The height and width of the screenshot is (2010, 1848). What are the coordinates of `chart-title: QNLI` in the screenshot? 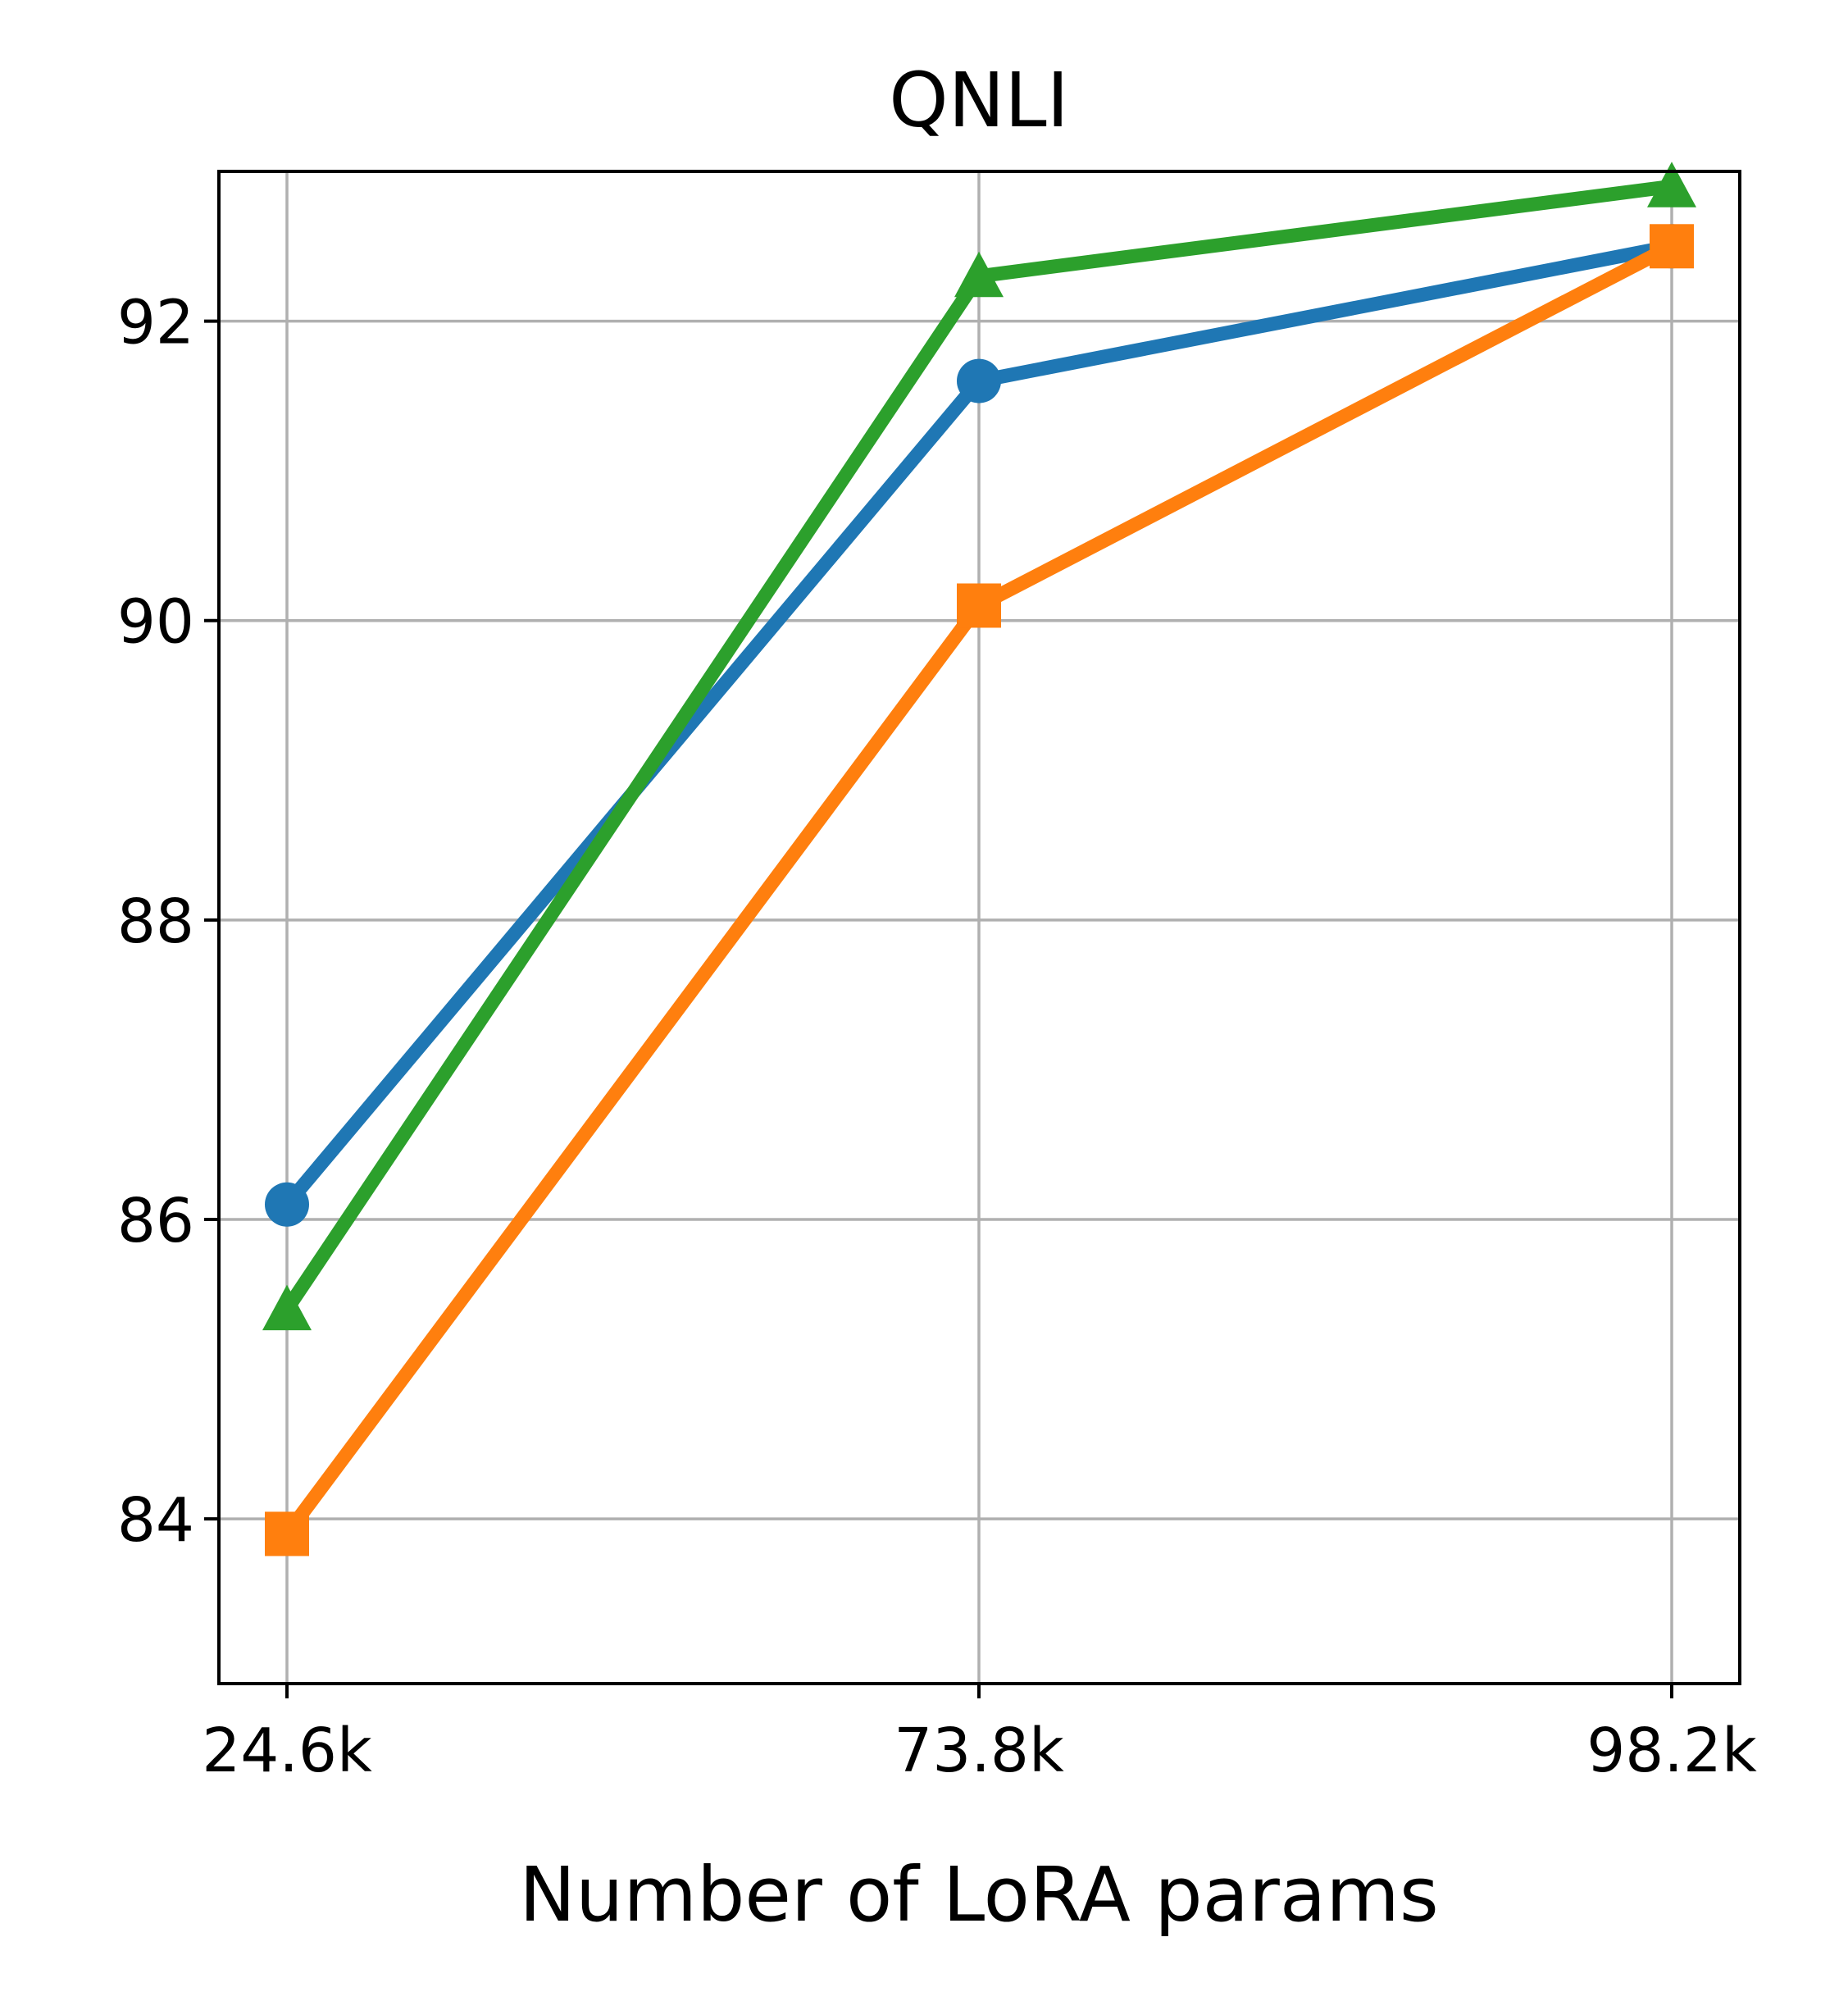 It's located at (979, 100).